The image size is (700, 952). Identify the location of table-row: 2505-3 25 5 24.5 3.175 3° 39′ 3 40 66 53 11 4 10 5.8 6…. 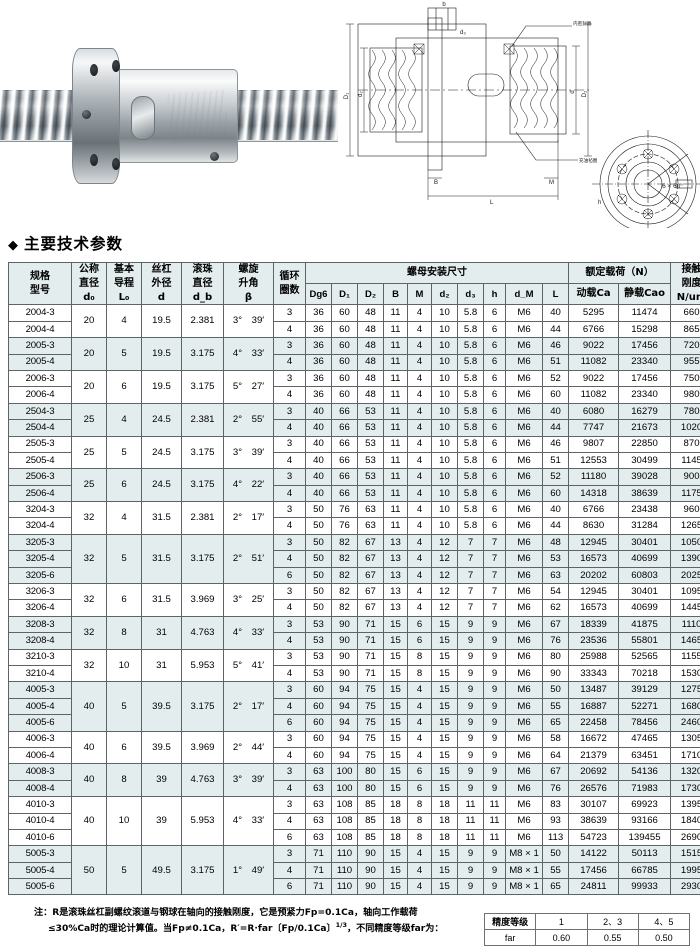
(354, 452).